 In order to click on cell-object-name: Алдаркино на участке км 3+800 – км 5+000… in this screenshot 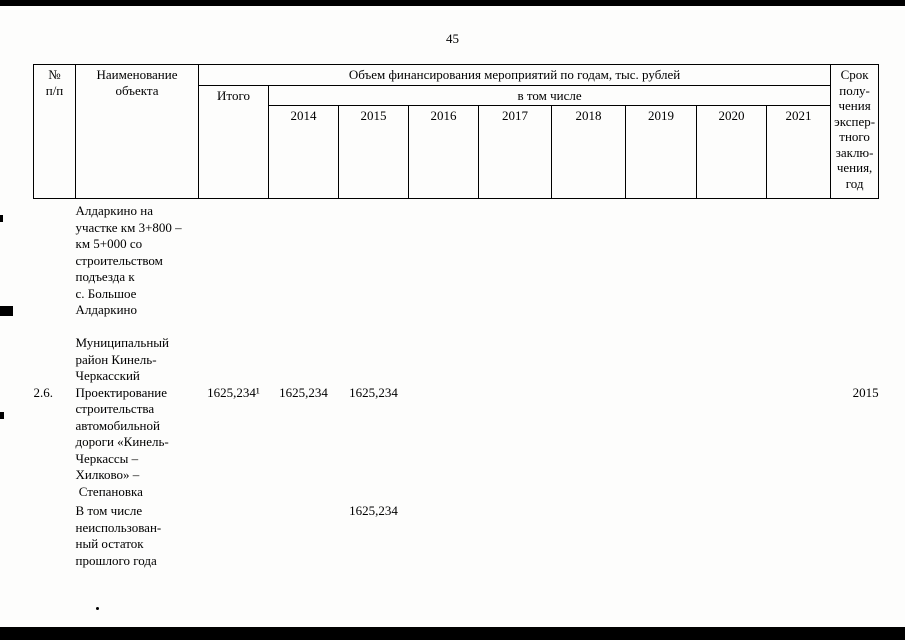, I will do `click(128, 293)`.